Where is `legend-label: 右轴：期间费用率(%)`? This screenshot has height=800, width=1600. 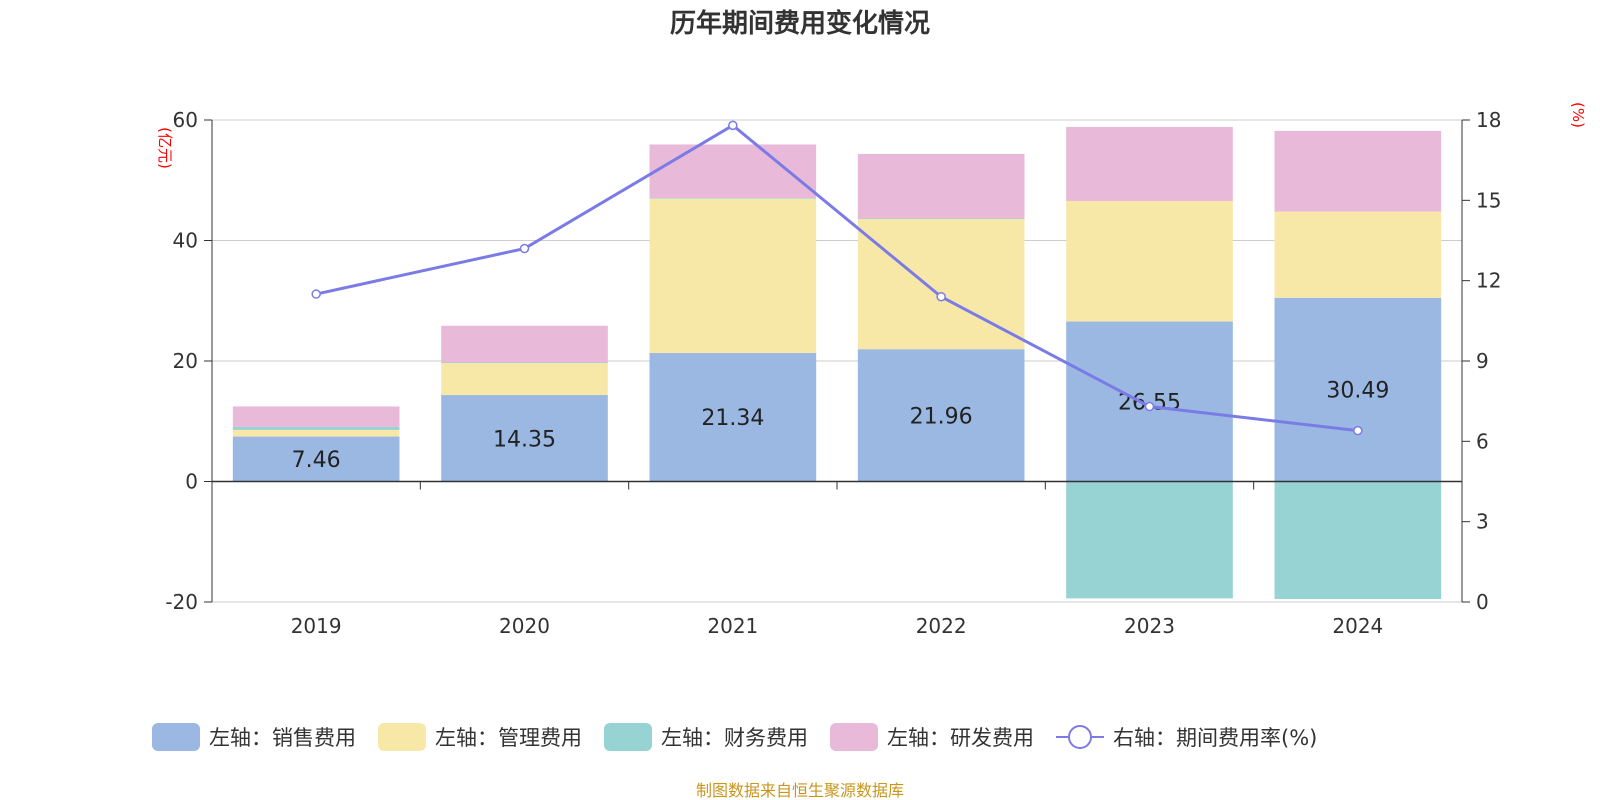
legend-label: 右轴：期间费用率(%) is located at coordinates (1215, 738).